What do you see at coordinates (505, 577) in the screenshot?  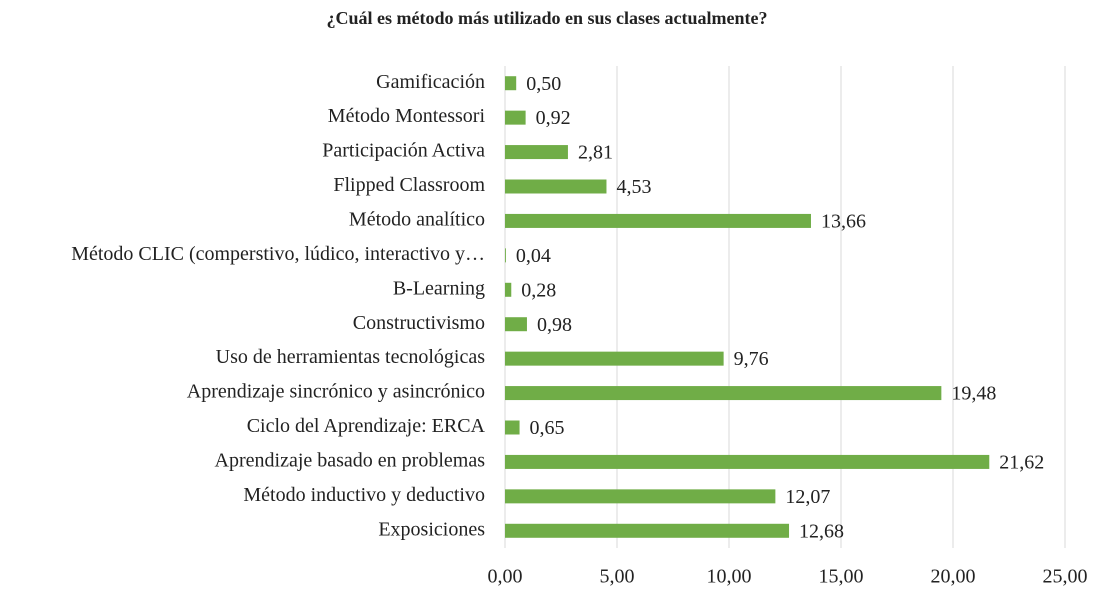 I see `x-tick-label: 0,00` at bounding box center [505, 577].